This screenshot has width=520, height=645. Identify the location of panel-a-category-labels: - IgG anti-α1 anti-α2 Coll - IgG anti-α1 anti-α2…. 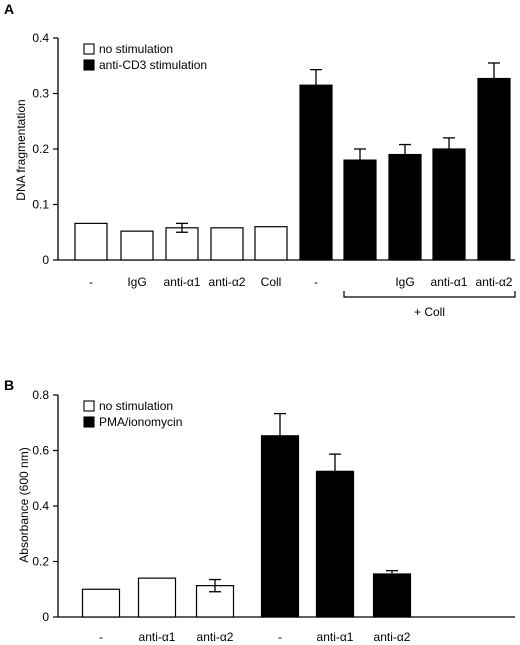
(302, 297).